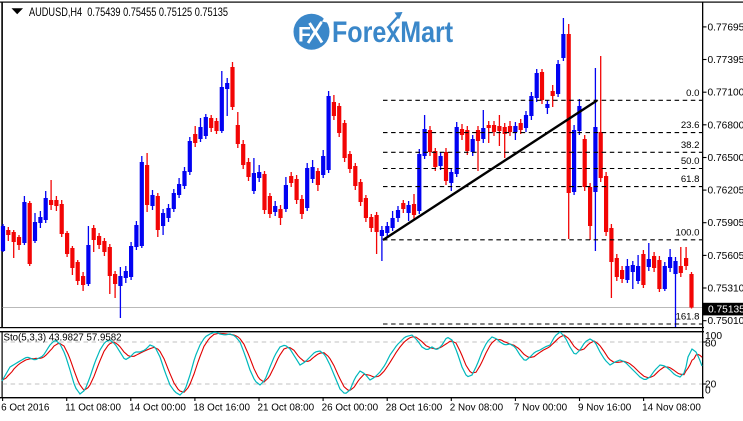  I want to click on svg-text: 0.0, so click(692, 93).